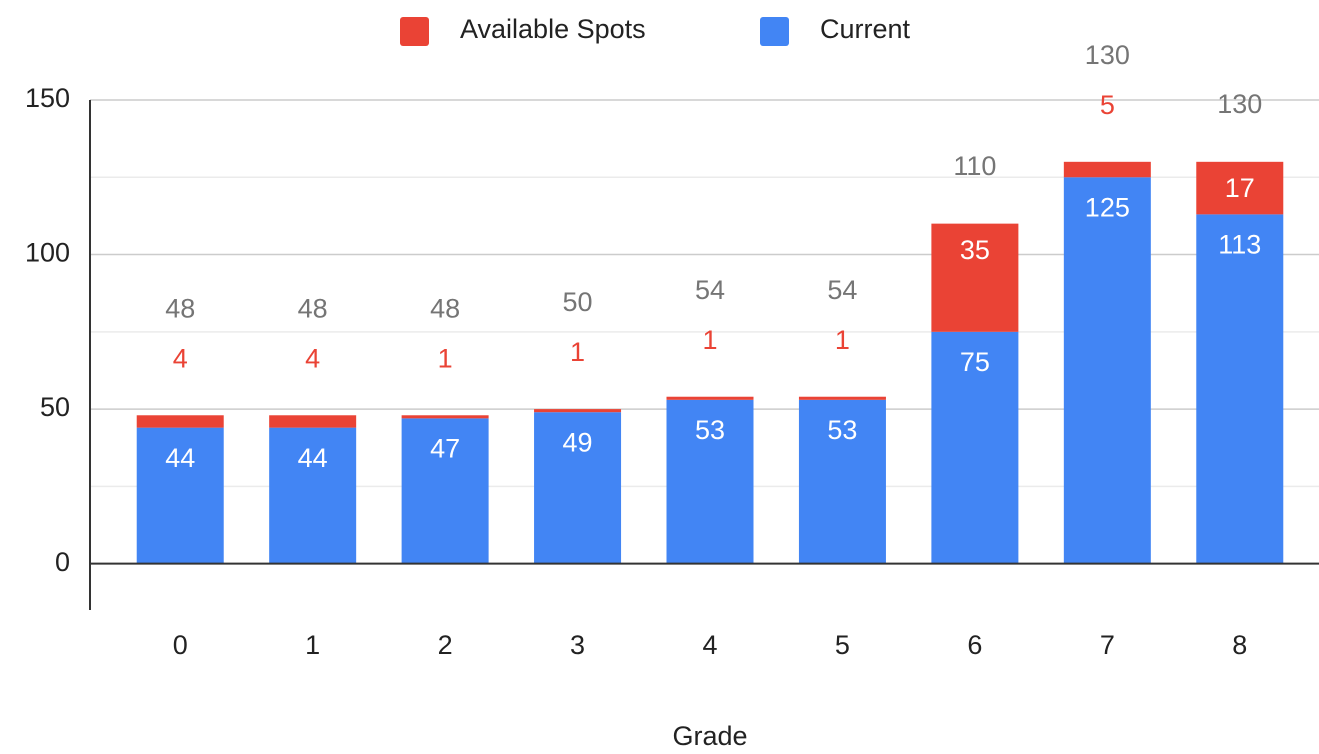 The width and height of the screenshot is (1319, 754). Describe the element at coordinates (1239, 244) in the screenshot. I see `data-label: 113` at that location.